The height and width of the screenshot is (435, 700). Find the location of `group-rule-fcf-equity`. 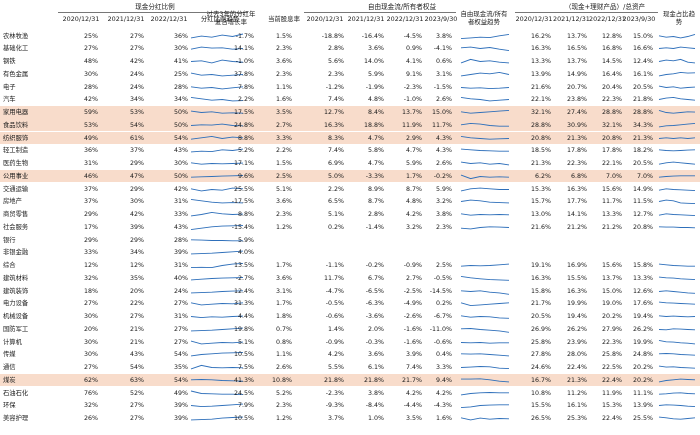

group-rule-fcf-equity is located at coordinates (380, 12).